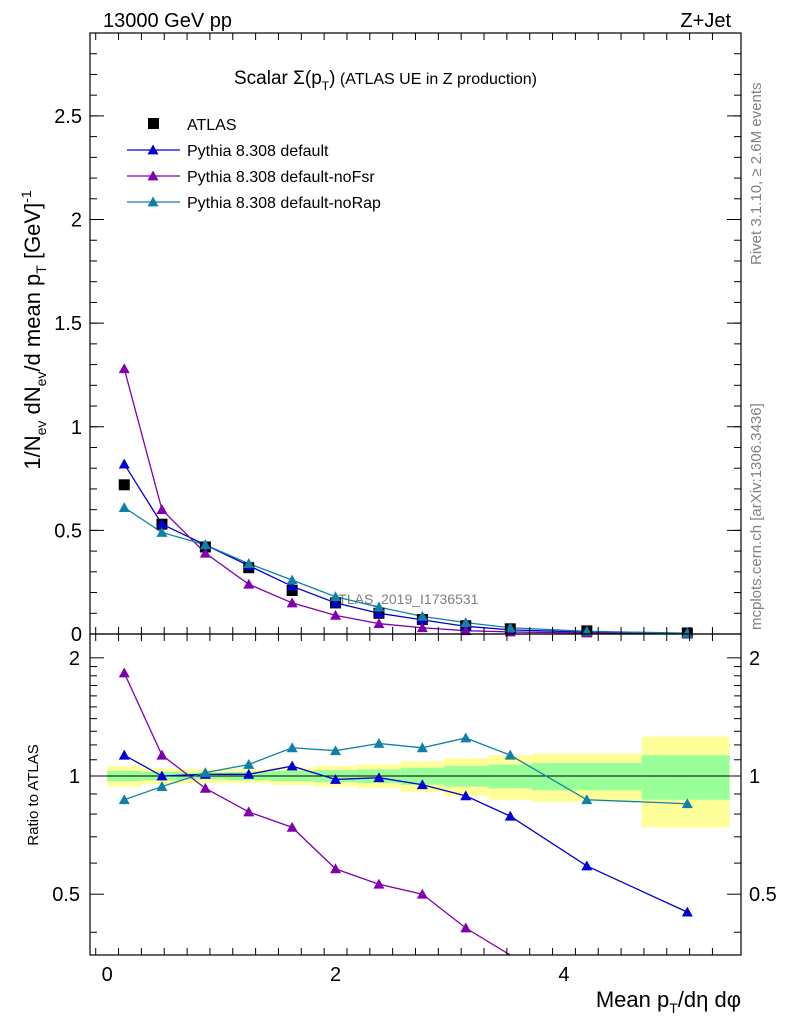  I want to click on legend-label: Pythia 8.308 default-noFsr, so click(281, 177).